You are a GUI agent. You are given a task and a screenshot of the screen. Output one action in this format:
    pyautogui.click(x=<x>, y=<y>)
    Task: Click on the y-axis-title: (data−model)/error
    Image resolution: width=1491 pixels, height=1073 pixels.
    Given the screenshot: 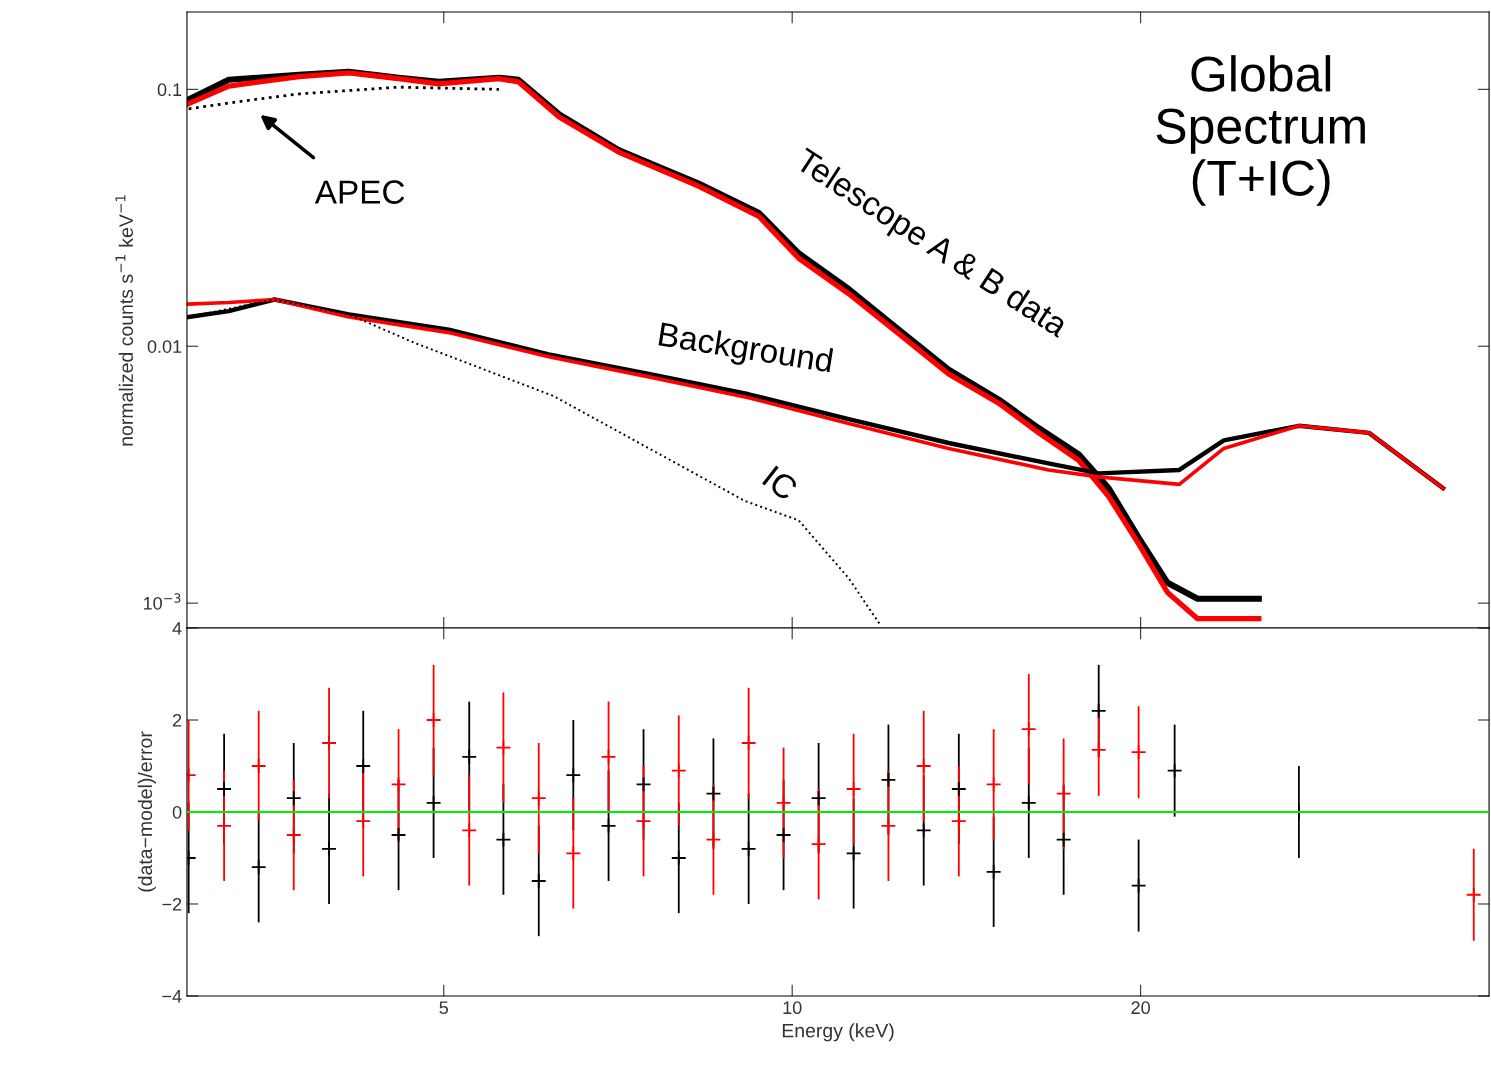 What is the action you would take?
    pyautogui.click(x=146, y=811)
    